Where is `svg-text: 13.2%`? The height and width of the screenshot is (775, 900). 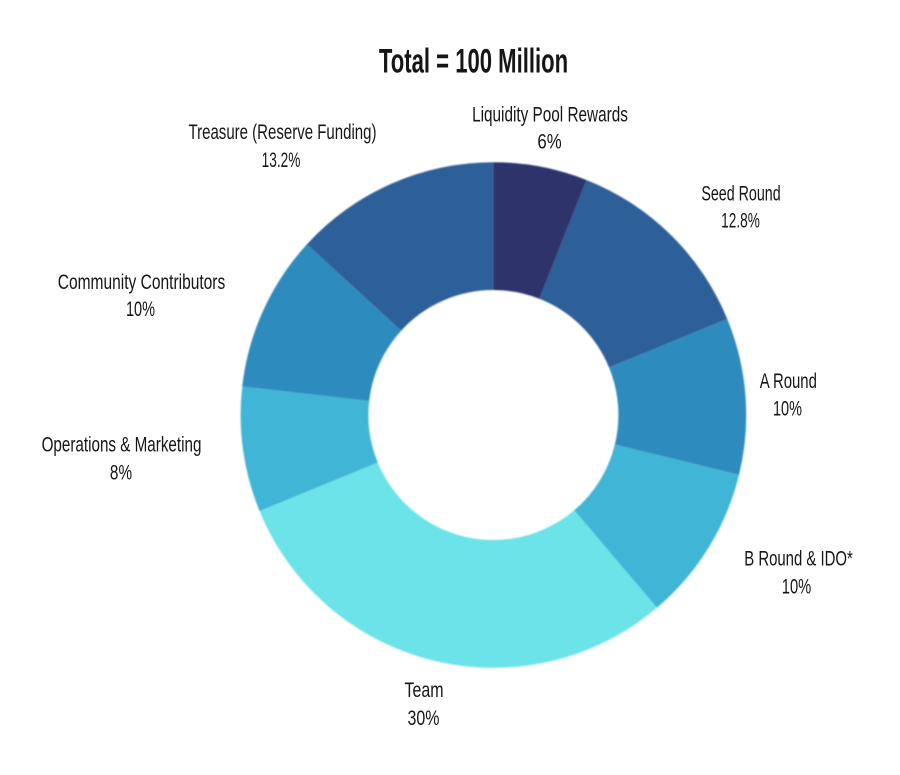
svg-text: 13.2% is located at coordinates (281, 160).